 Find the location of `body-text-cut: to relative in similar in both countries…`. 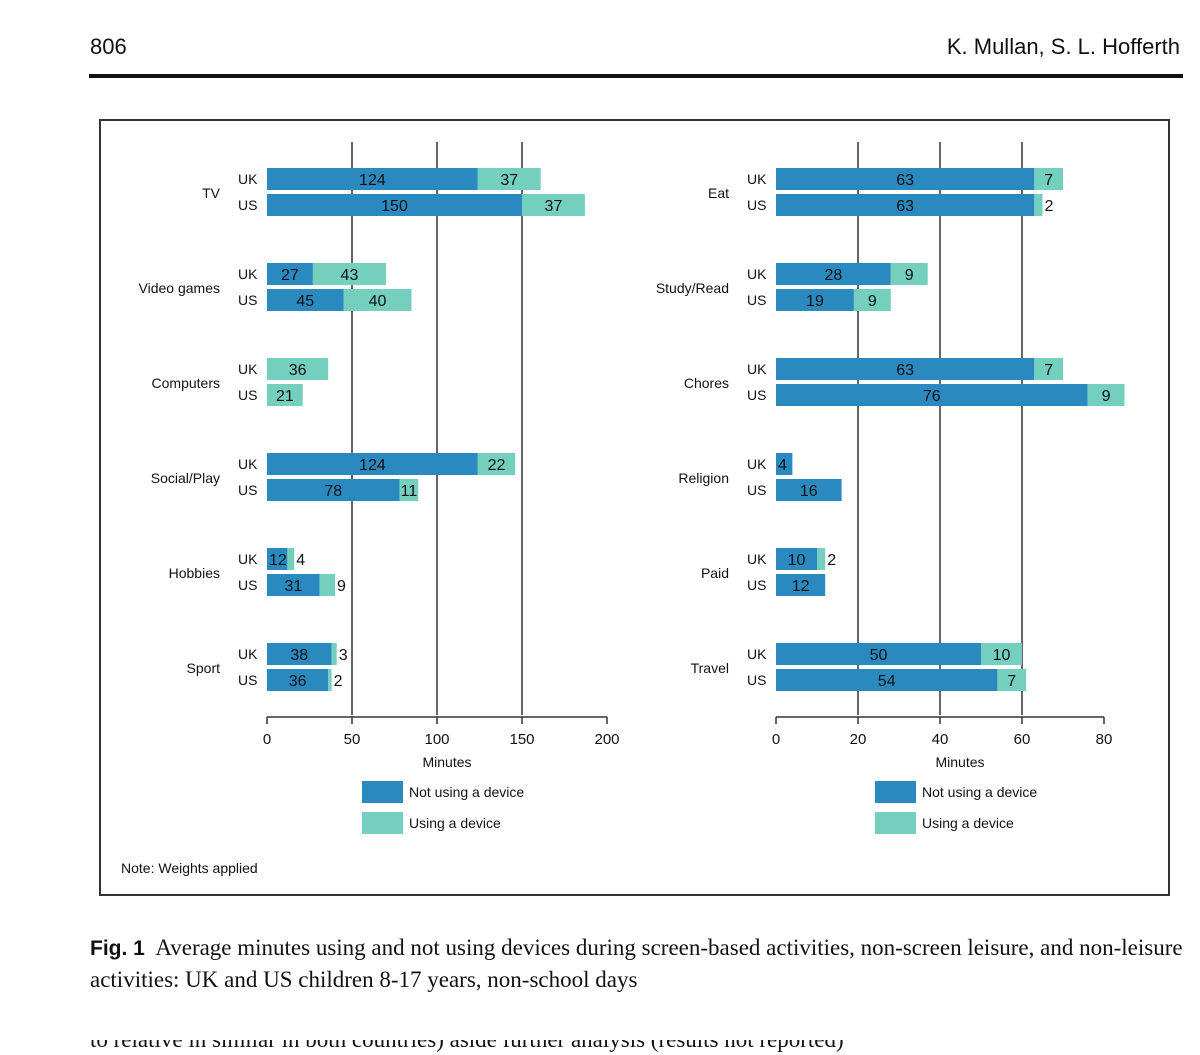

body-text-cut: to relative in similar in both countries… is located at coordinates (637, 1047).